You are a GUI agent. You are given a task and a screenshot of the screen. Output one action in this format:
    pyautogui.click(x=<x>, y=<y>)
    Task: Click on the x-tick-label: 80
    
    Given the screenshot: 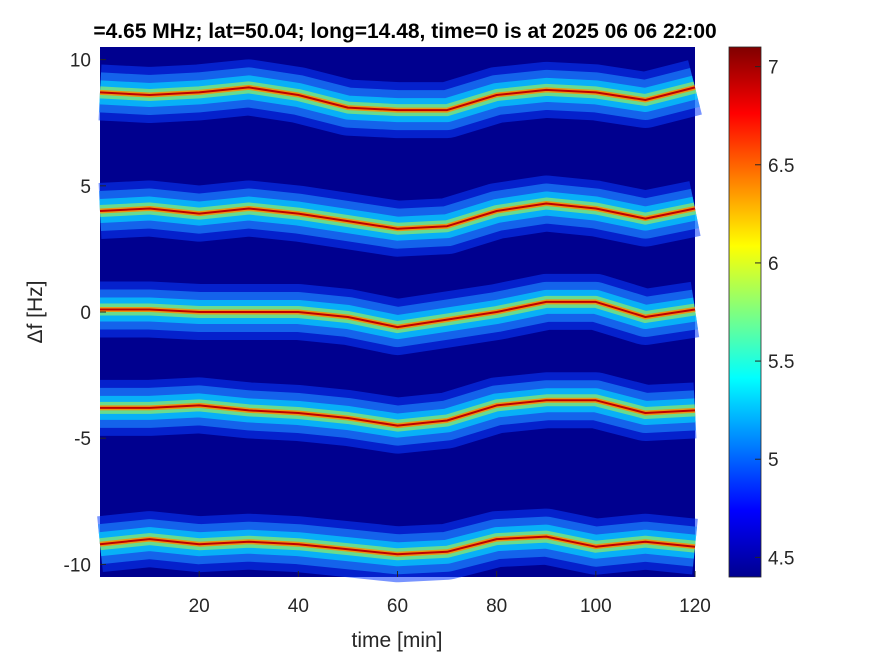 What is the action you would take?
    pyautogui.click(x=496, y=606)
    